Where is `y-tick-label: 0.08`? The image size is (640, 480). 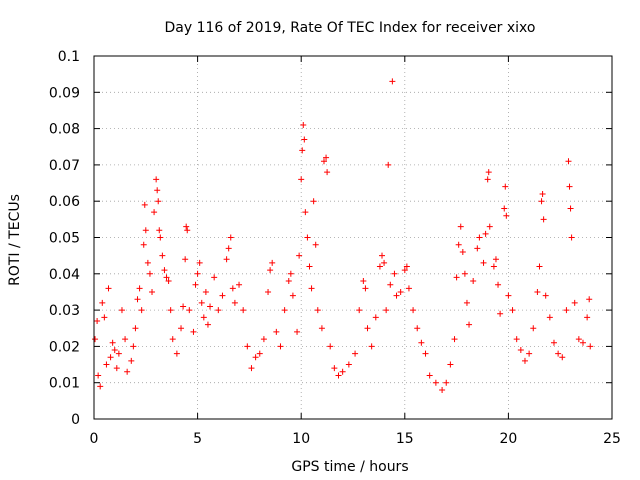
y-tick-label: 0.08 is located at coordinates (64, 130).